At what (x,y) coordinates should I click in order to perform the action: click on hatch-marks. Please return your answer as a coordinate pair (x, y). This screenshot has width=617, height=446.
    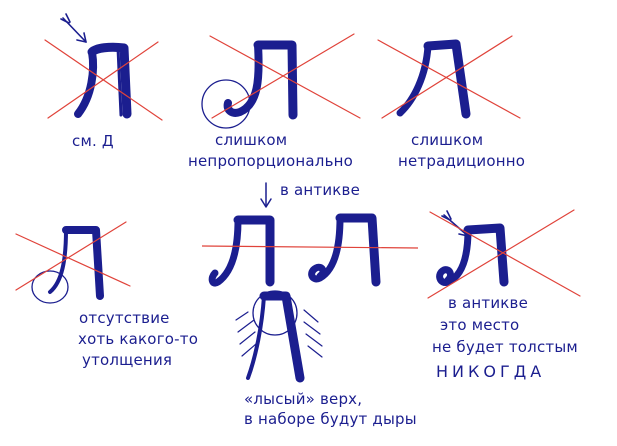
    Looking at the image, I should click on (279, 333).